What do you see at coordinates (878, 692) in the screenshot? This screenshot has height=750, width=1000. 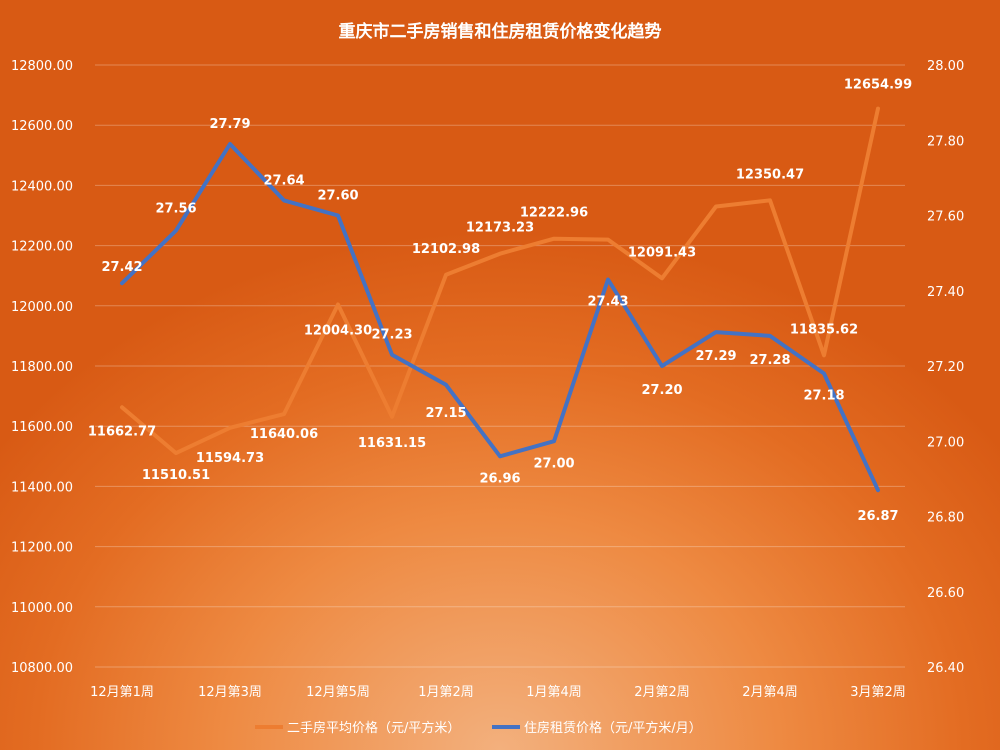 I see `x-tick-label: 3月第2周` at bounding box center [878, 692].